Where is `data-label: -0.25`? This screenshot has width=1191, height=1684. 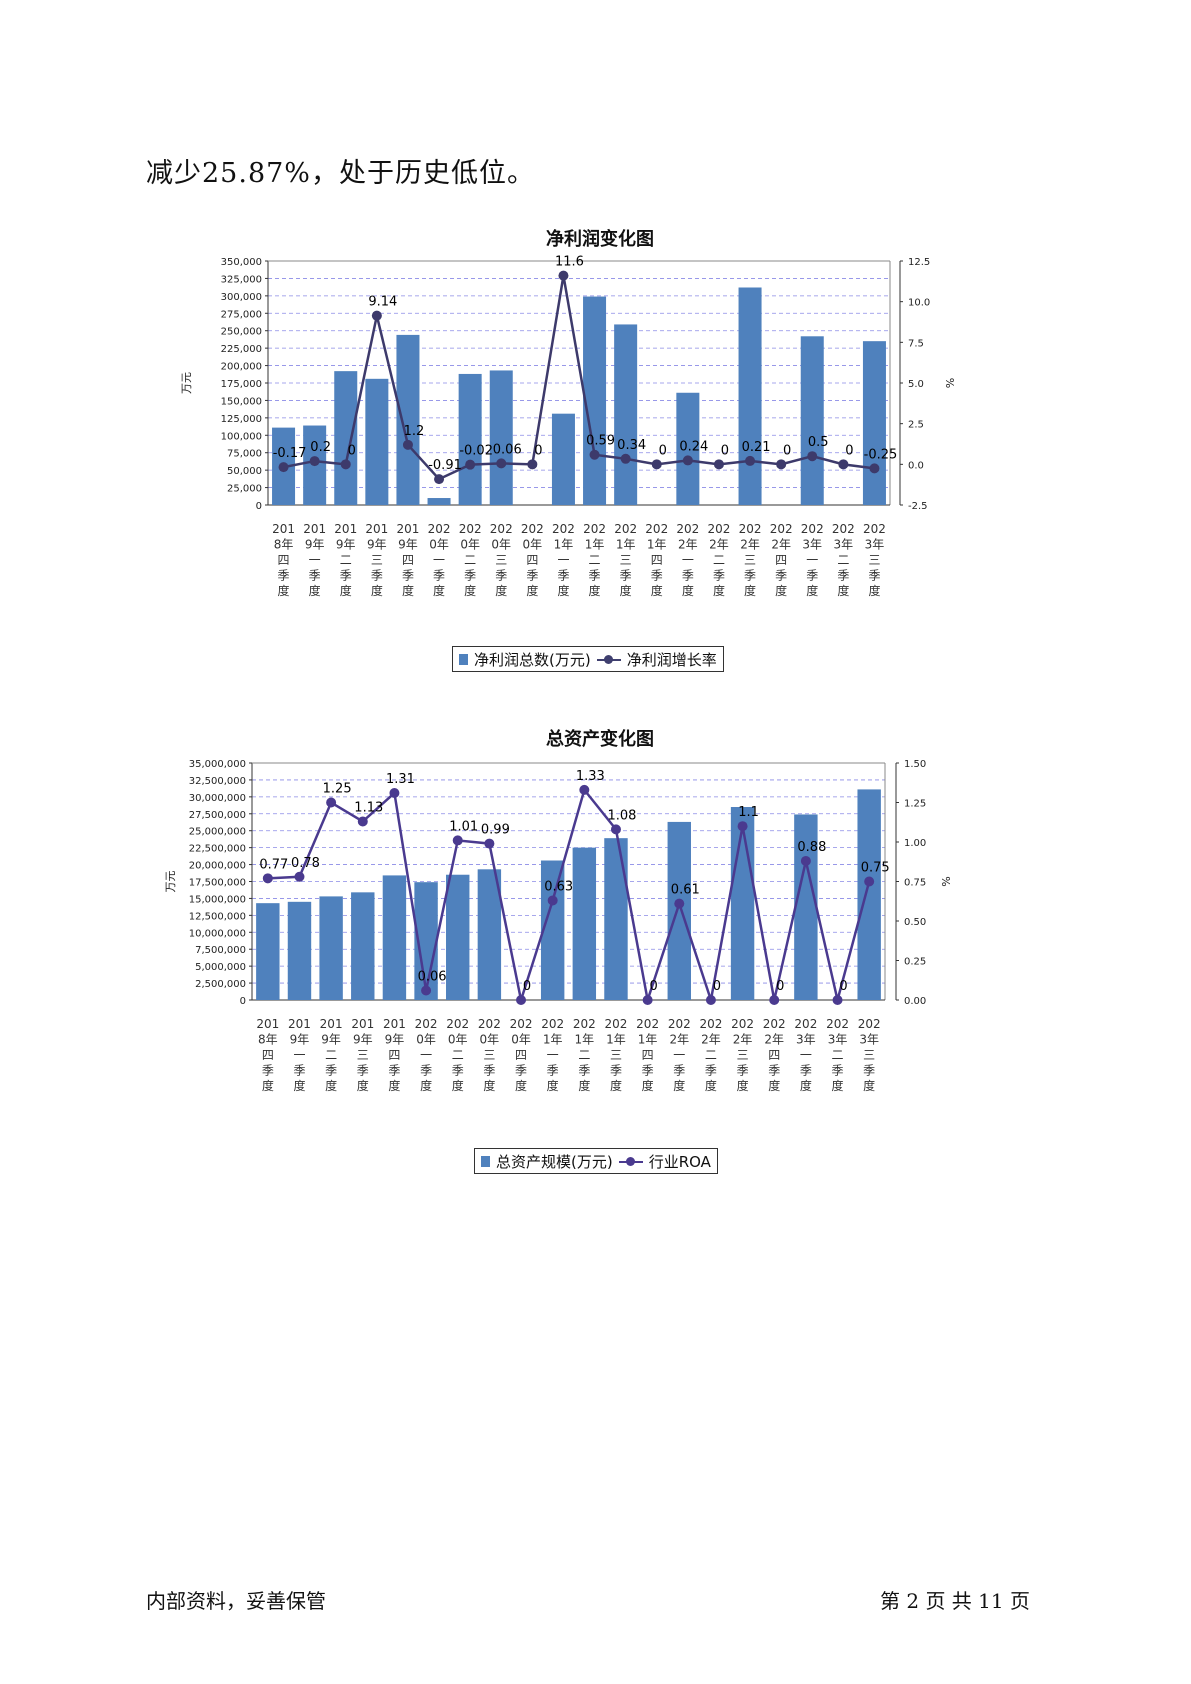 data-label: -0.25 is located at coordinates (881, 454).